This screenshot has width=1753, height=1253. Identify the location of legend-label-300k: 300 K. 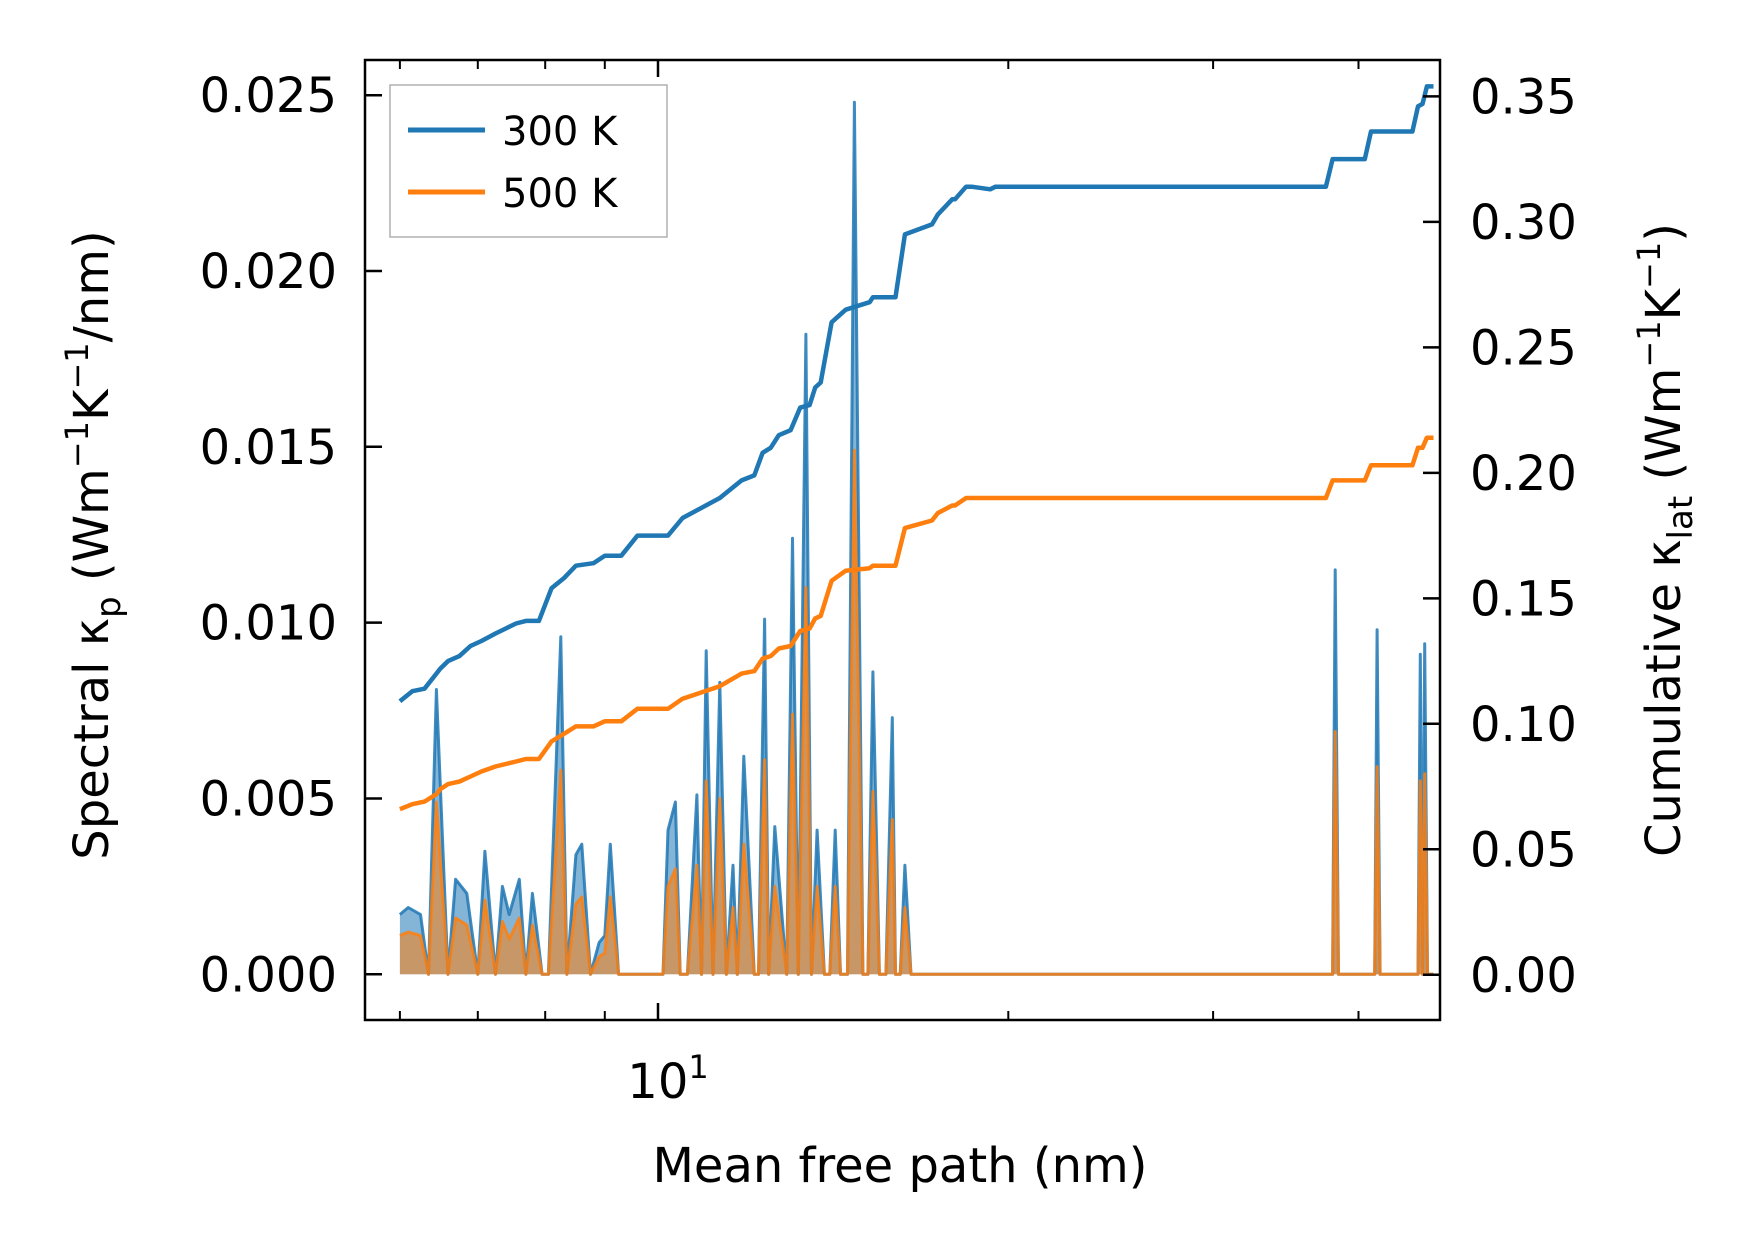
(560, 132).